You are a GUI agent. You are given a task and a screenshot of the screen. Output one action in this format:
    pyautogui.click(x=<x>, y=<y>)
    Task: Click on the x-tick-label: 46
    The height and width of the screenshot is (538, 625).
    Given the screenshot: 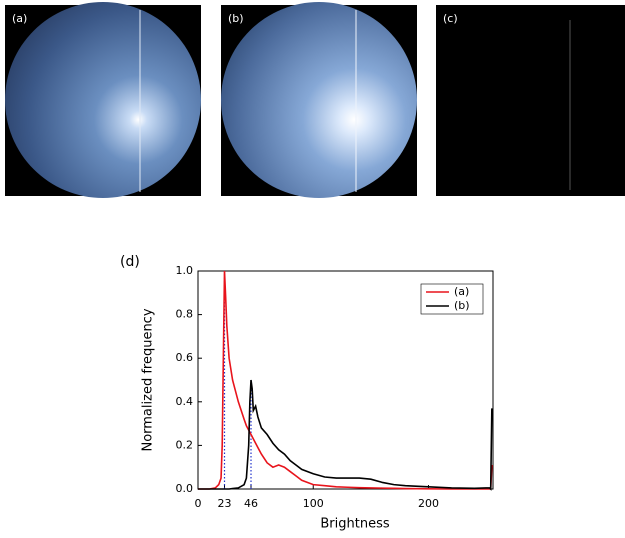 What is the action you would take?
    pyautogui.click(x=251, y=503)
    